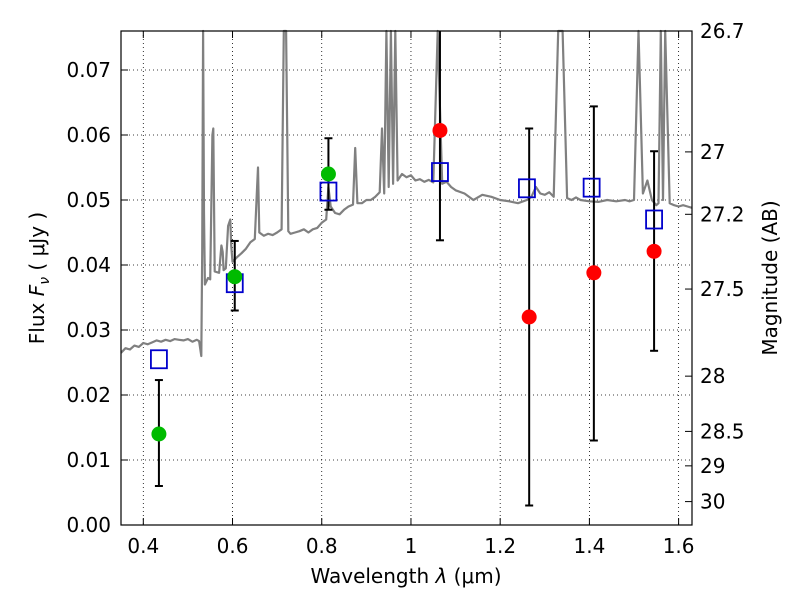 Image resolution: width=800 pixels, height=600 pixels. Describe the element at coordinates (712, 376) in the screenshot. I see `y2-tick-label: 28` at that location.